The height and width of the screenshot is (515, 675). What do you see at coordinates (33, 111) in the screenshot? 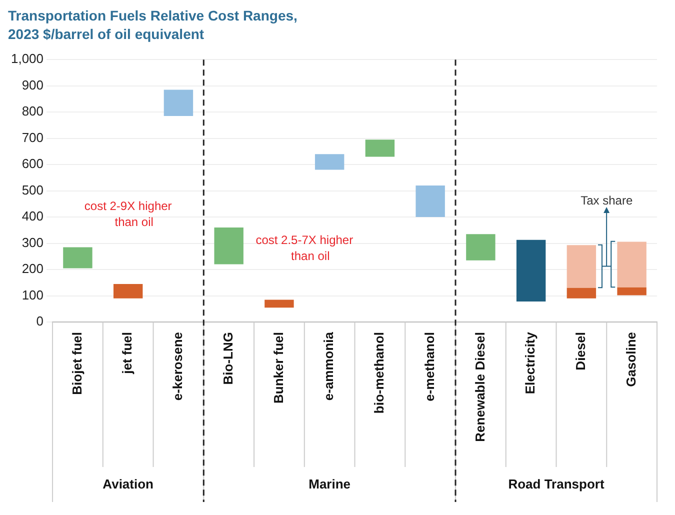
I see `y-tick-label: 800` at bounding box center [33, 111].